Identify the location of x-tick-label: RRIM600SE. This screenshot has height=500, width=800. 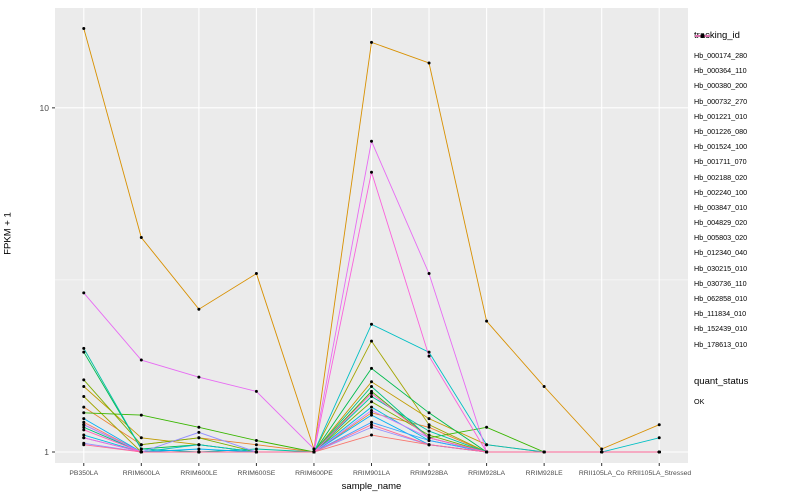
(257, 473).